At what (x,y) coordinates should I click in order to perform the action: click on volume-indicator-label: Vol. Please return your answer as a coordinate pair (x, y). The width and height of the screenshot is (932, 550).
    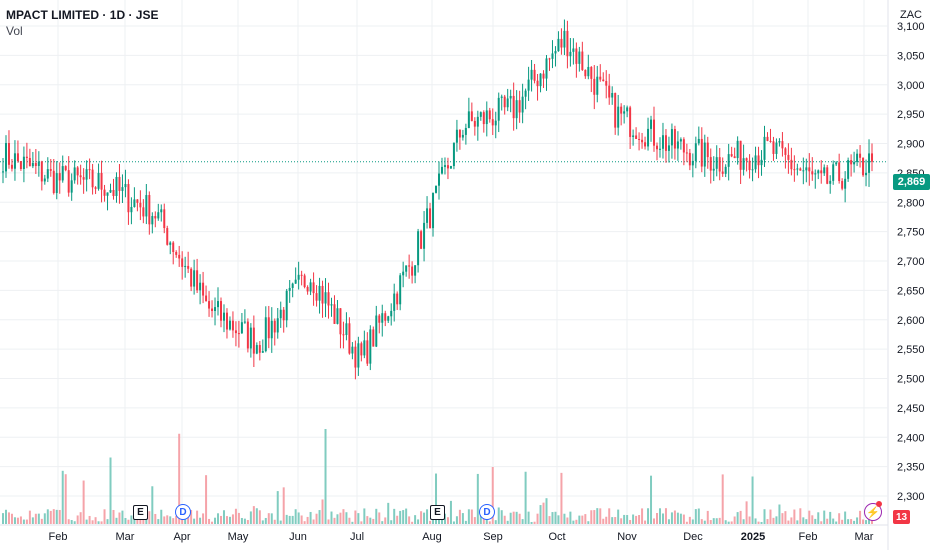
    Looking at the image, I should click on (14, 31).